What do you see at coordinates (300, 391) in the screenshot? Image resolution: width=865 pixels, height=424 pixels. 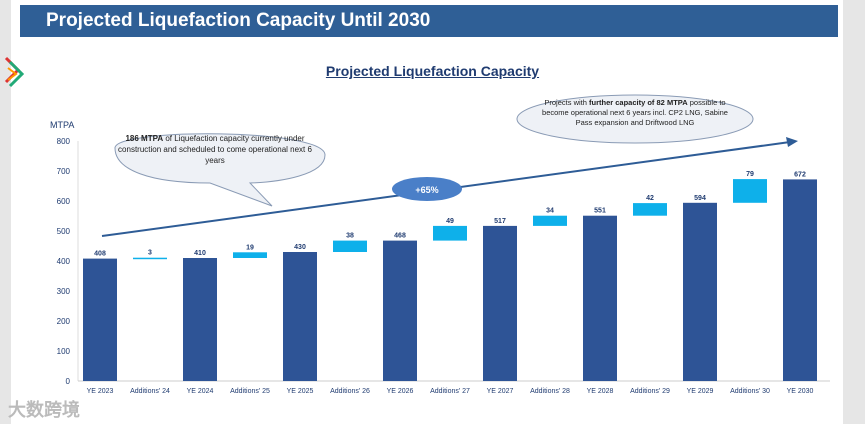 I see `x-tick-label: YE 2025` at bounding box center [300, 391].